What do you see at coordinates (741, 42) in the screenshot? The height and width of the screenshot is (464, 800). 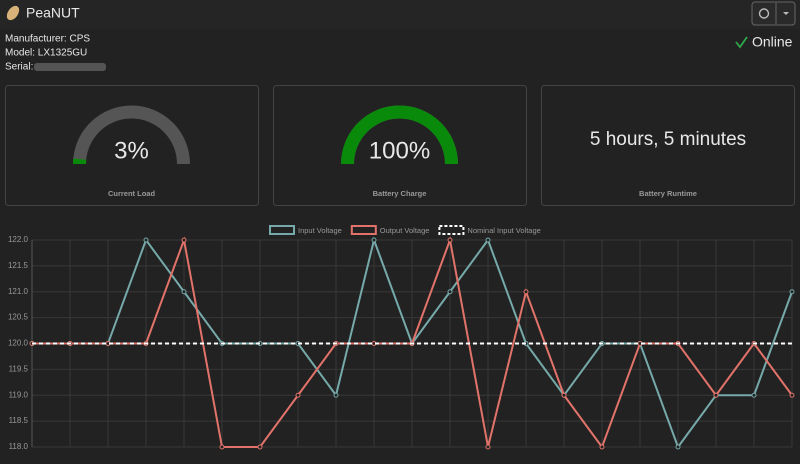 I see `status-icon` at bounding box center [741, 42].